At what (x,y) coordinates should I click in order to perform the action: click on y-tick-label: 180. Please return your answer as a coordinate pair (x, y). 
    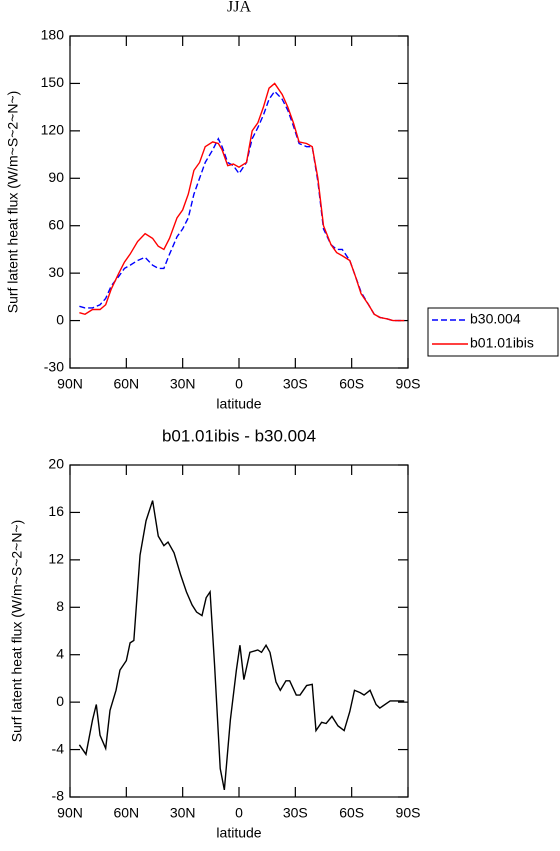
    Looking at the image, I should click on (53, 35).